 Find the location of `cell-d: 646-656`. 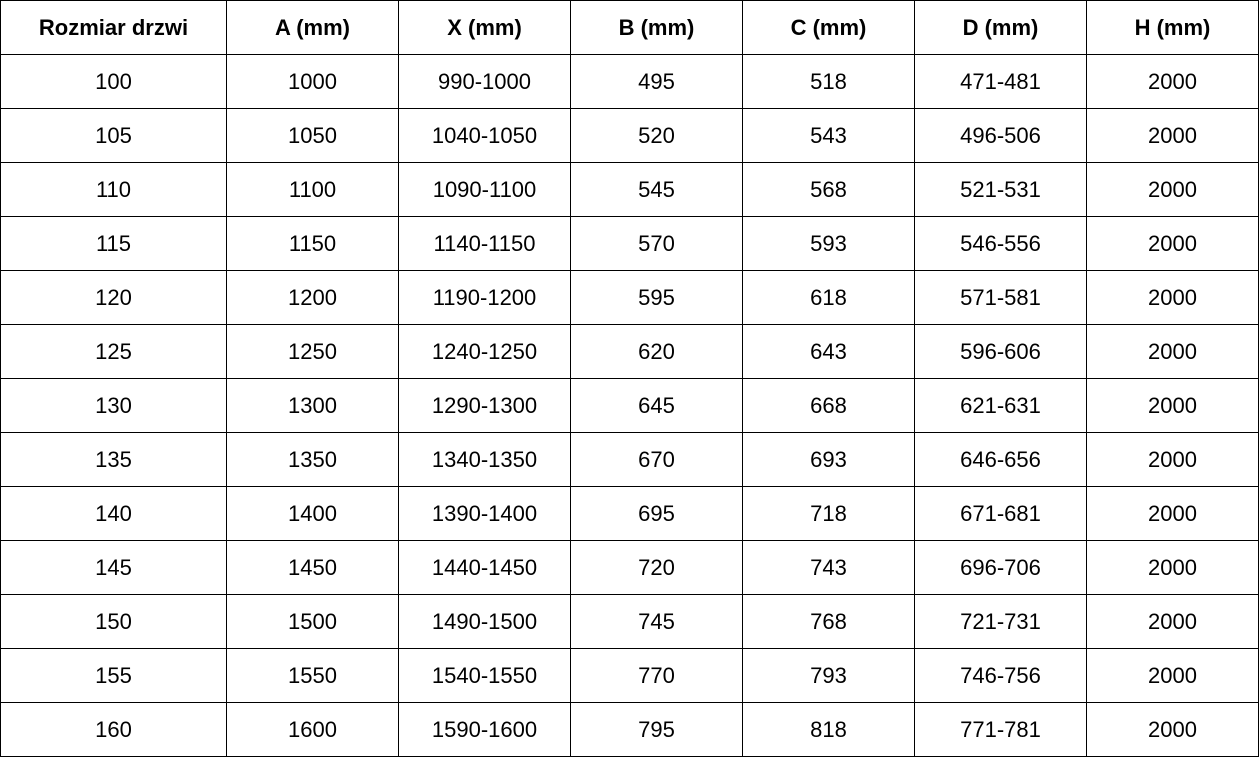

cell-d: 646-656 is located at coordinates (1000, 459).